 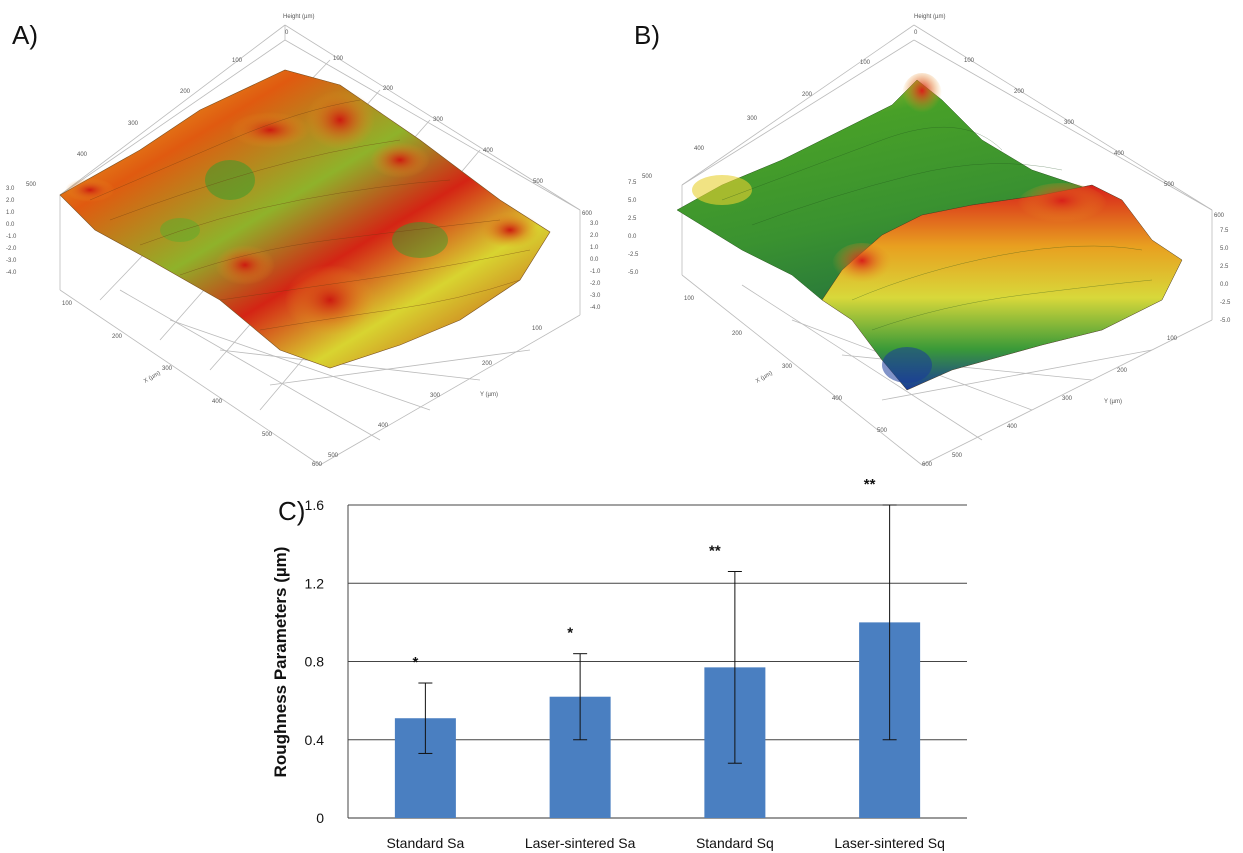 What do you see at coordinates (594, 236) in the screenshot?
I see `height-tick-right-a: 2.0` at bounding box center [594, 236].